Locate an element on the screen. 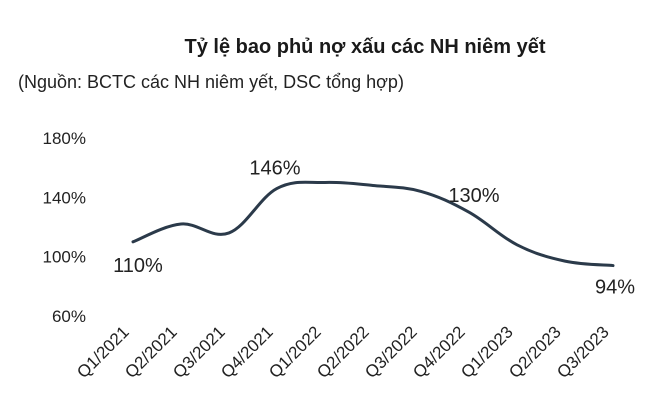 The height and width of the screenshot is (413, 670). x-tick-label: Q1/2022 is located at coordinates (295, 352).